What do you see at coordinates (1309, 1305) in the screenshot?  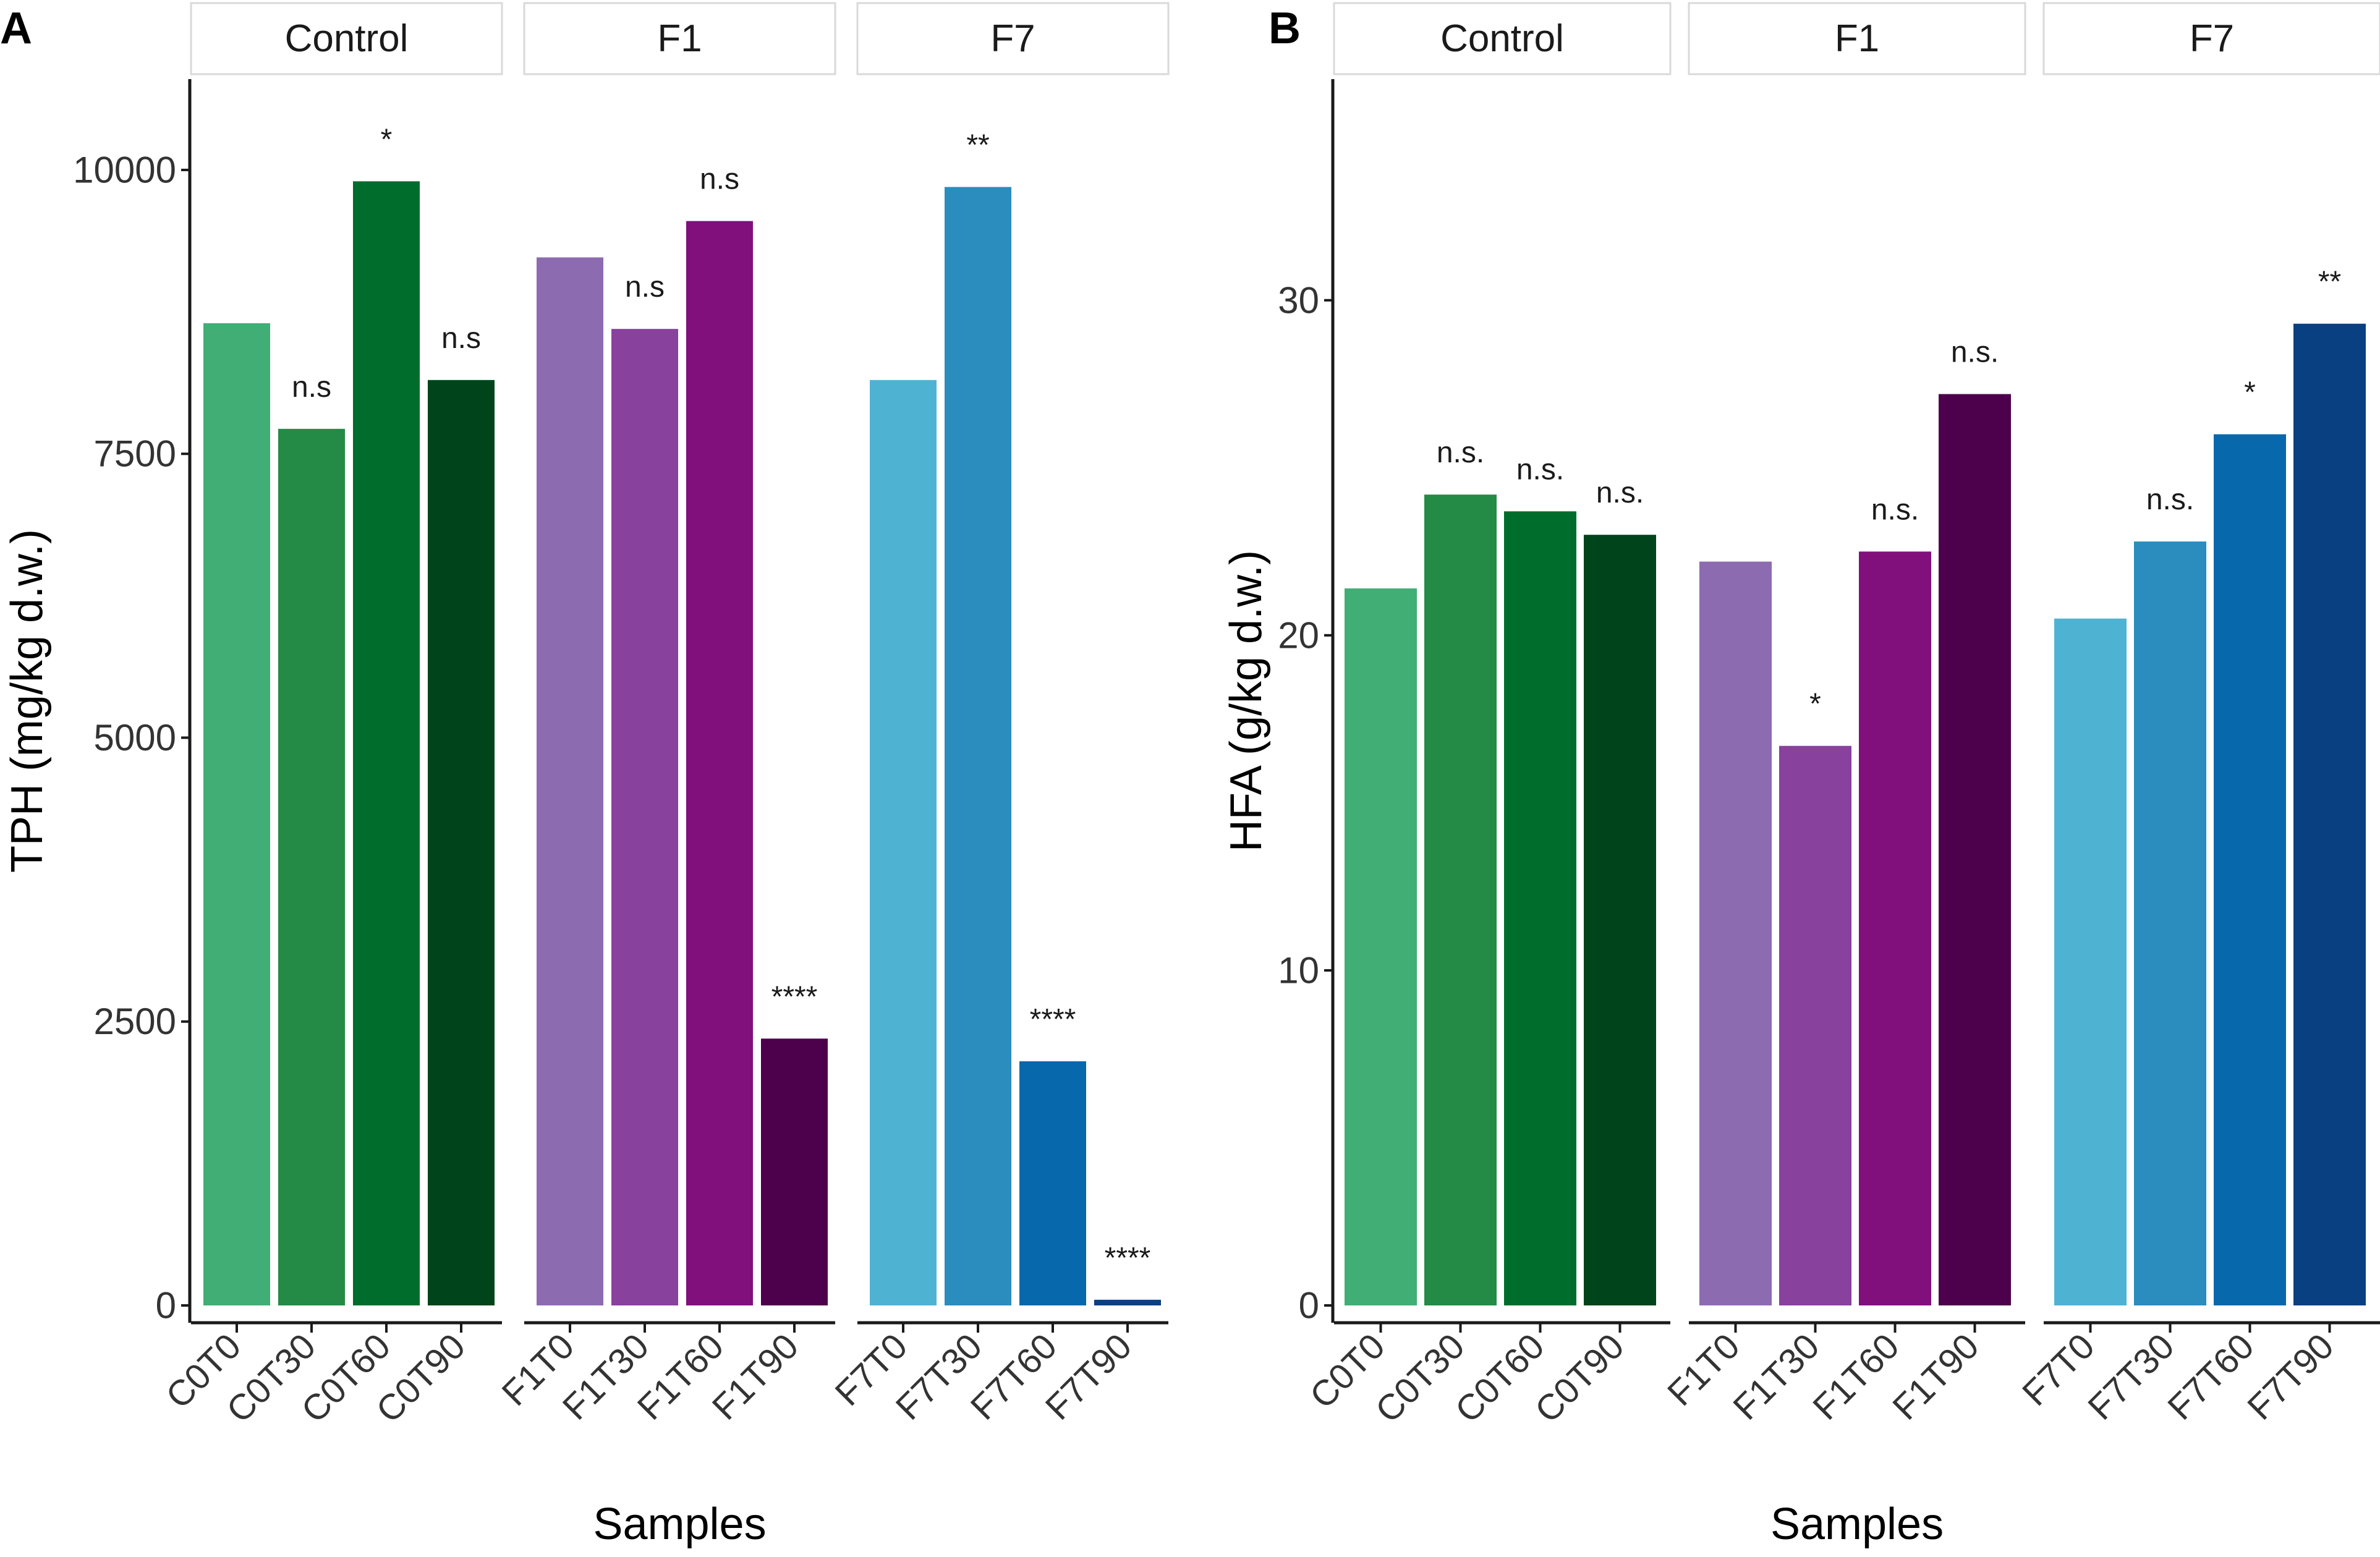 I see `panel-b-y-tick-label: 0` at bounding box center [1309, 1305].